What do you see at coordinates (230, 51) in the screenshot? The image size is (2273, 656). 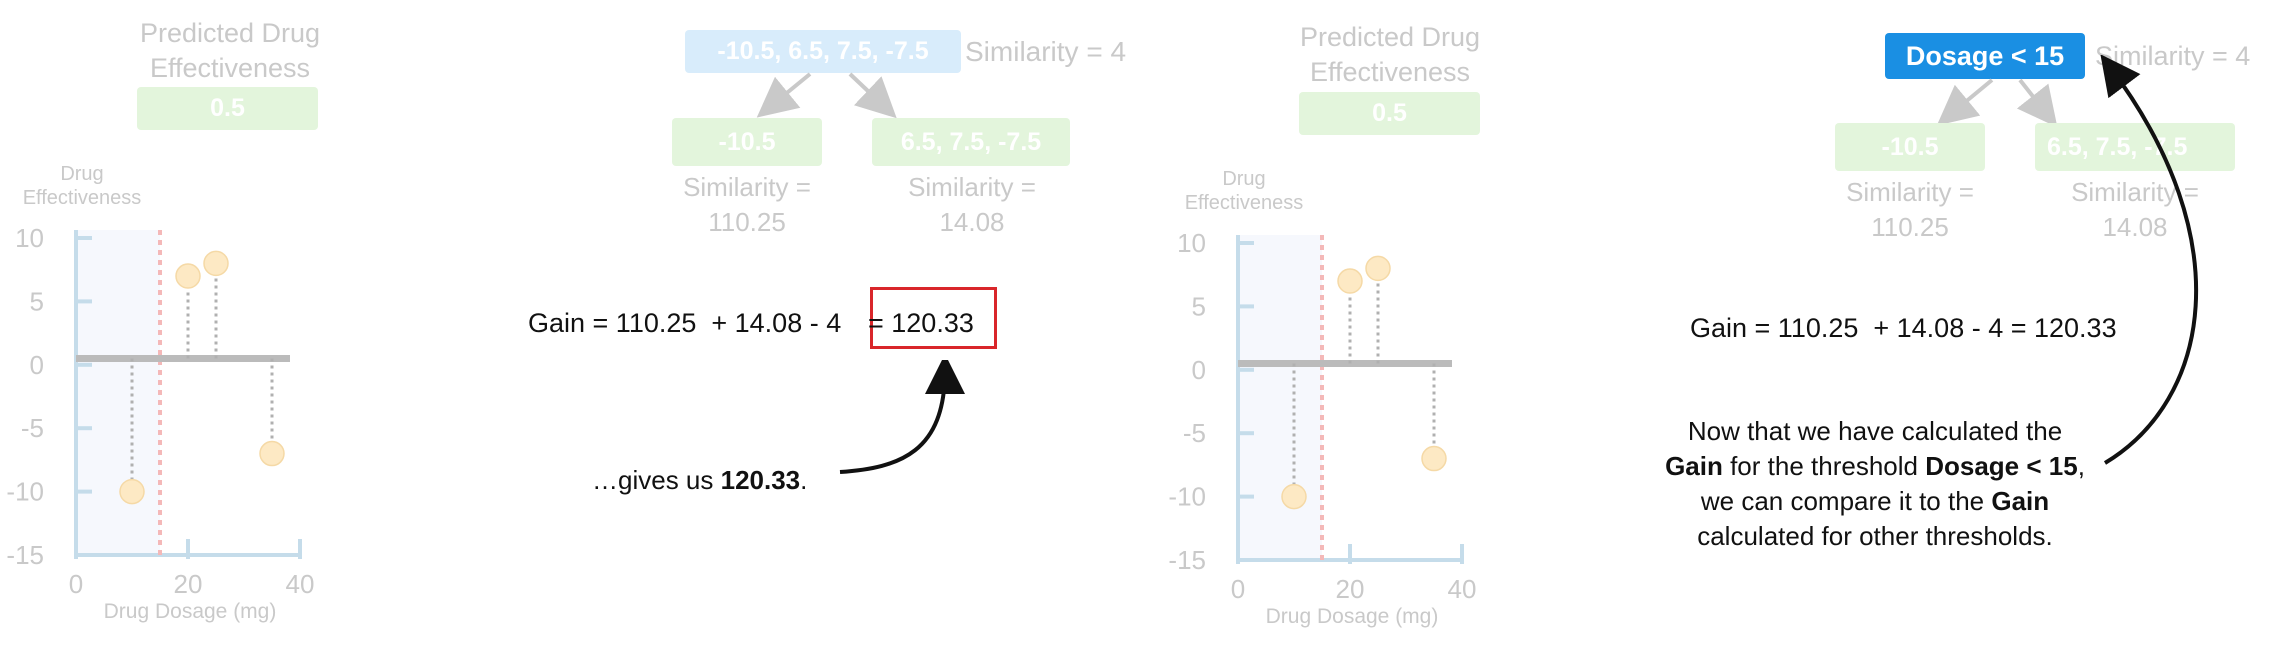 I see `panel1-title: Predicted Drug Effectiveness` at bounding box center [230, 51].